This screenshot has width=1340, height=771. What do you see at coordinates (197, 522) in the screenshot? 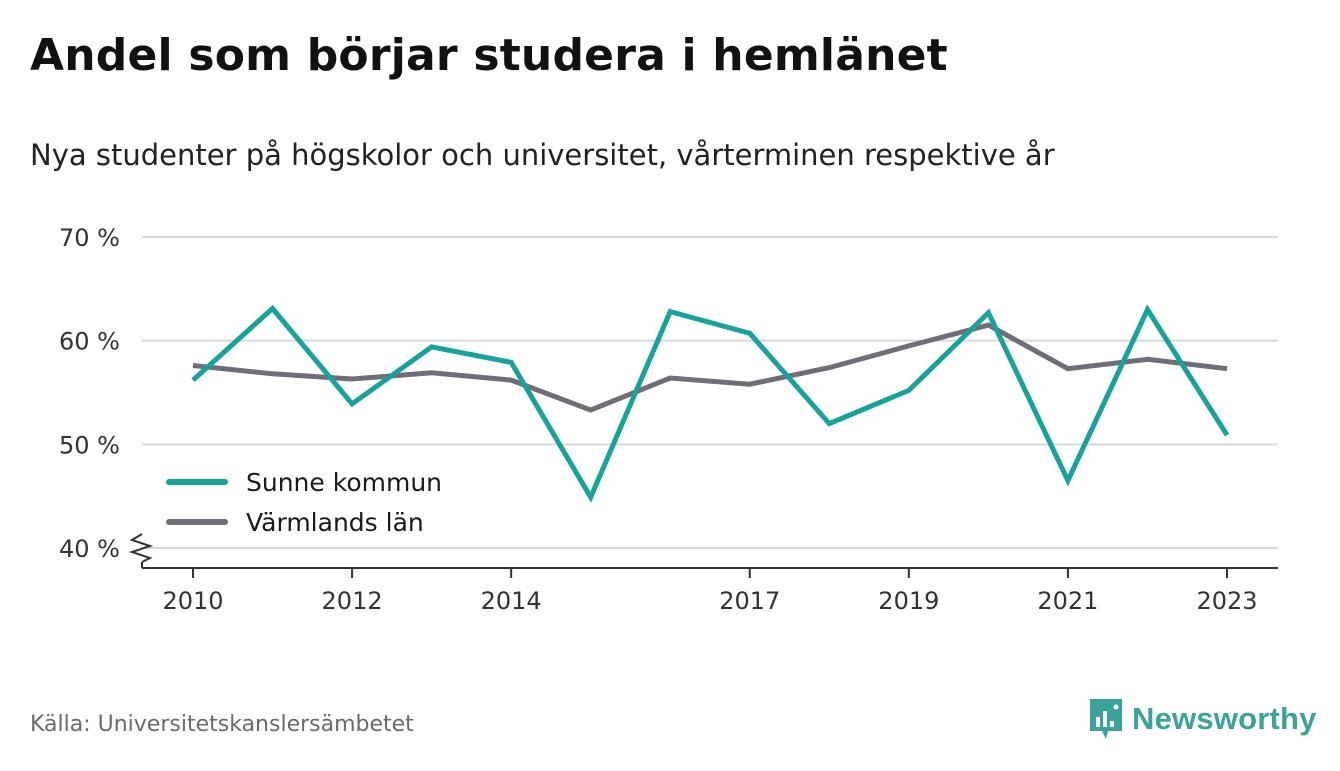
I see `legend-swatch-varmland` at bounding box center [197, 522].